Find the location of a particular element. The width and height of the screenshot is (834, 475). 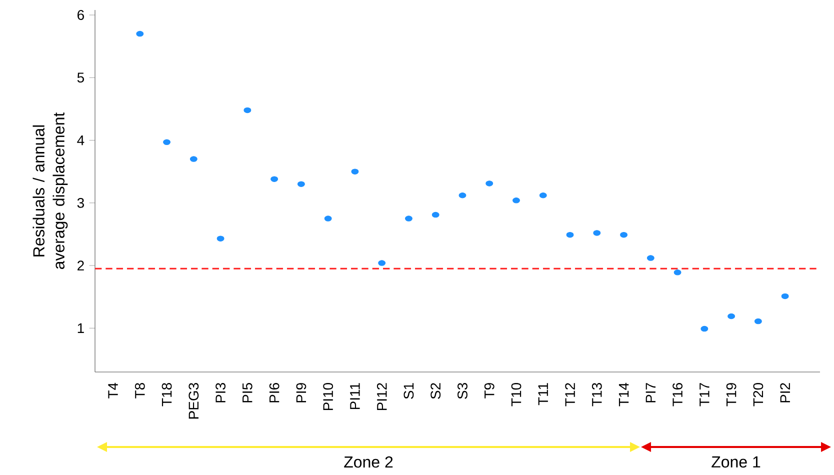

x-tick-label: PI3 is located at coordinates (221, 392).